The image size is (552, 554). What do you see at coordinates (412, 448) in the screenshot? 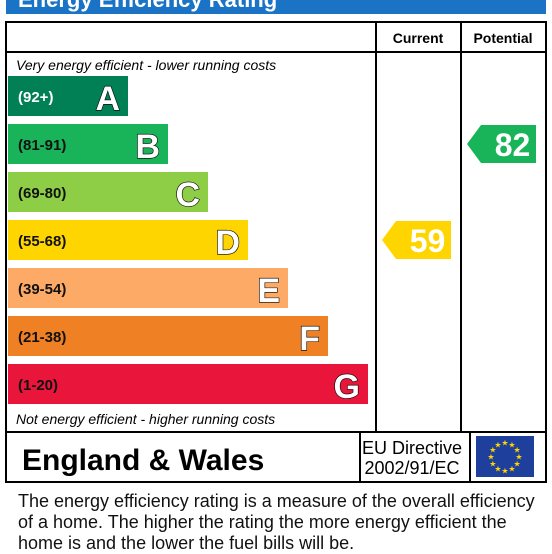
I see `directive-line-1: EU Directive` at bounding box center [412, 448].